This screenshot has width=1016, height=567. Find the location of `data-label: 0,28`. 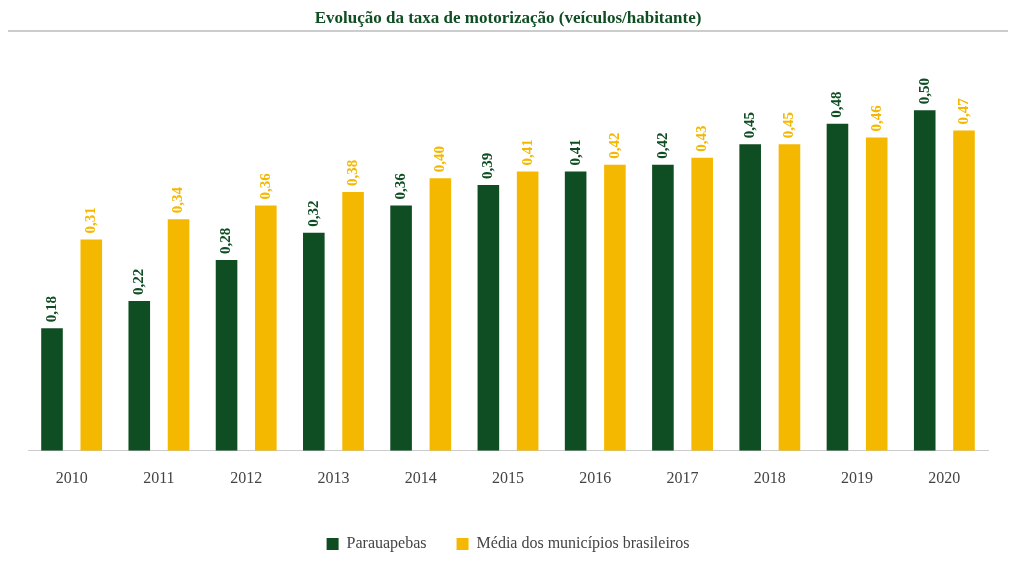

data-label: 0,28 is located at coordinates (225, 241).